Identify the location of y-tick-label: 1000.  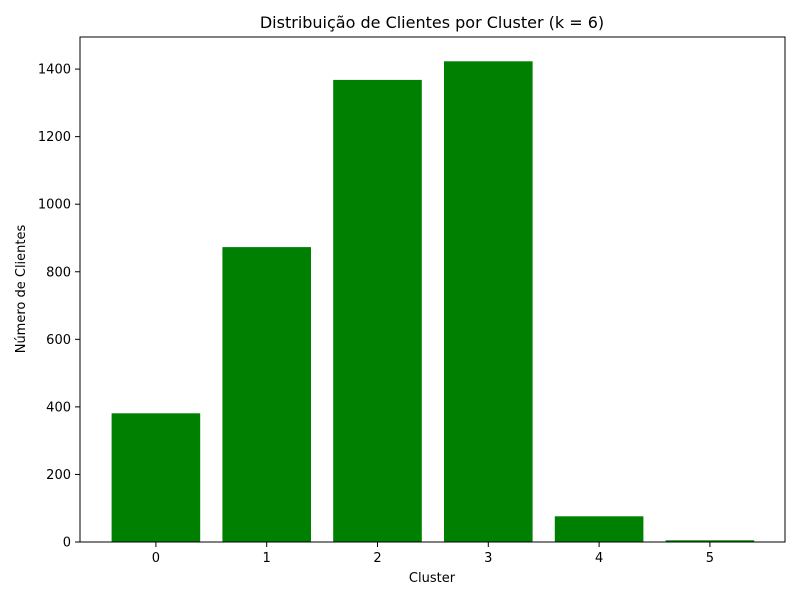
(54, 205).